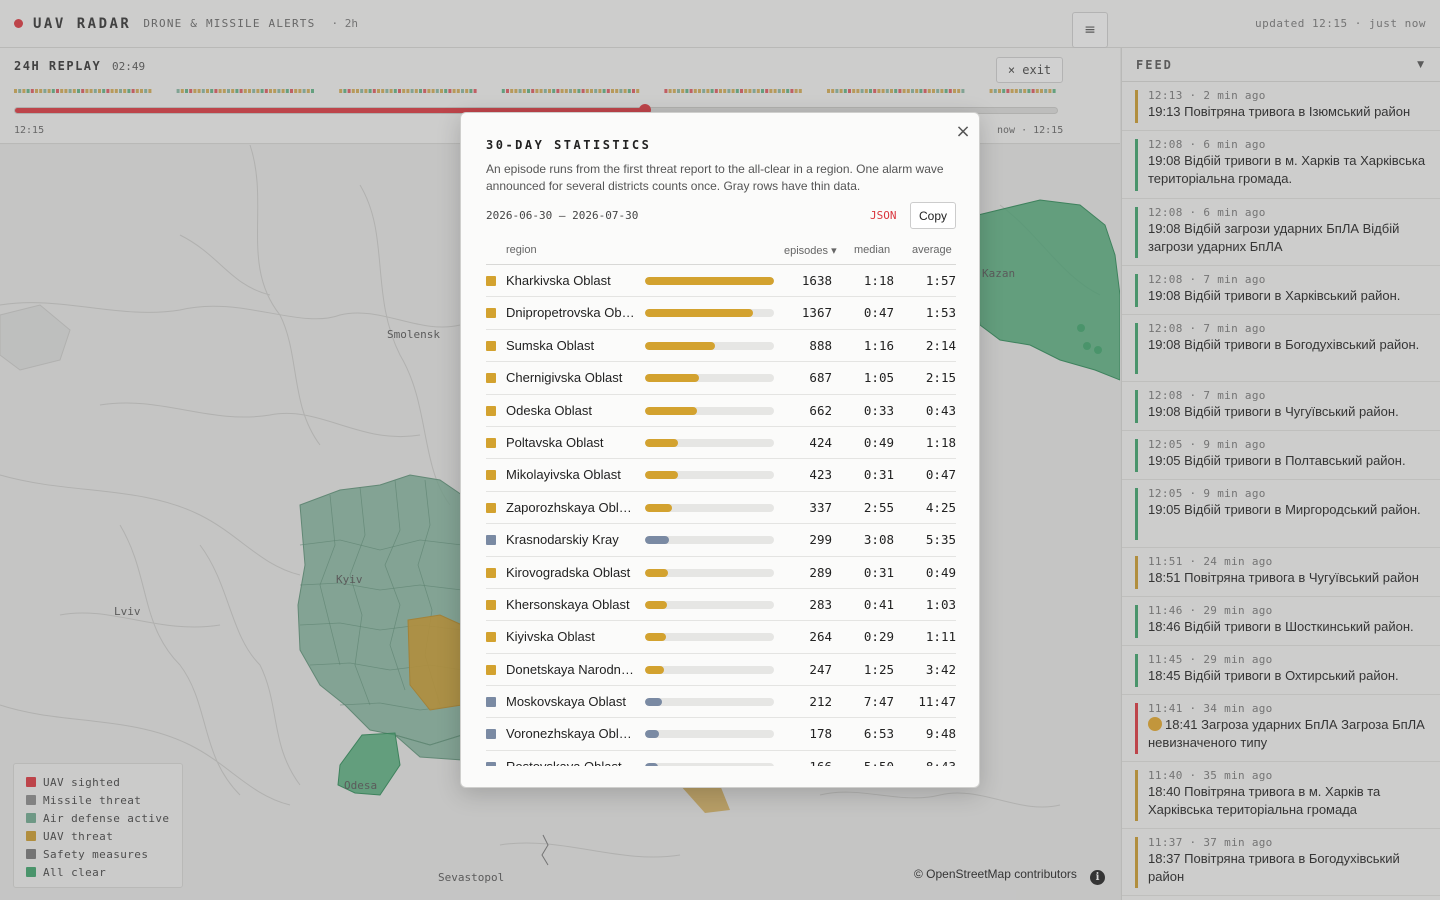 Image resolution: width=1440 pixels, height=900 pixels. What do you see at coordinates (995, 874) in the screenshot?
I see `map-attribution: © OpenStreetMap contributors` at bounding box center [995, 874].